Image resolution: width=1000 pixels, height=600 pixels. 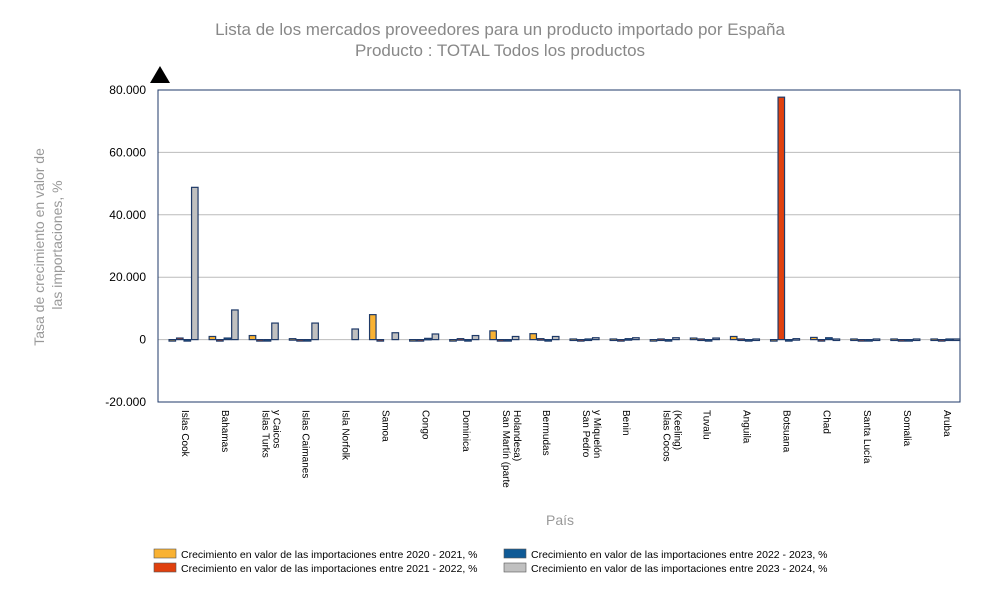 I want to click on x-tick-label: Islas Cocos(Keeling), so click(x=671, y=436).